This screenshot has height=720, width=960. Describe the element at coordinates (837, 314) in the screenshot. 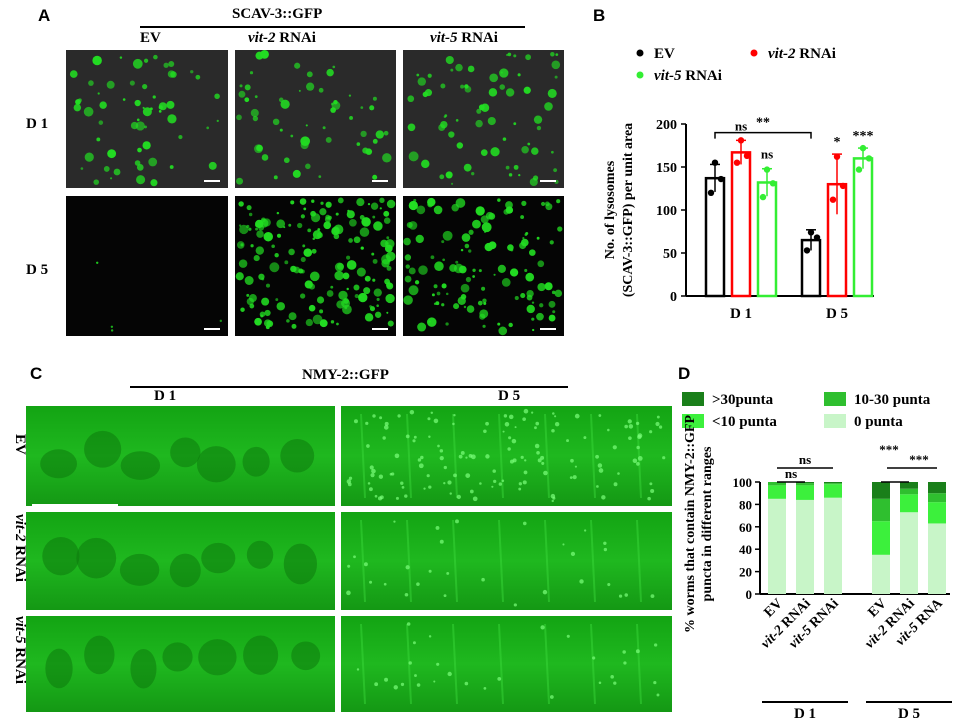

I see `x-tick-label: D 5` at that location.